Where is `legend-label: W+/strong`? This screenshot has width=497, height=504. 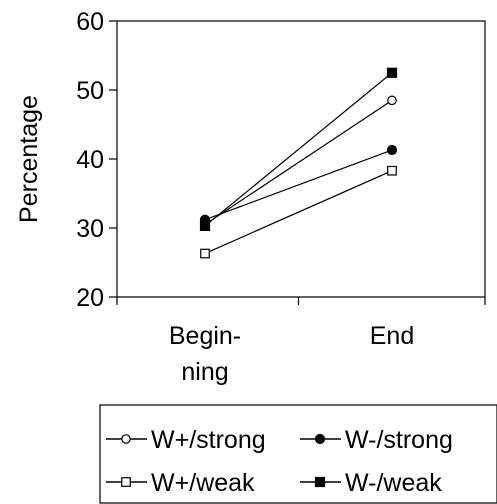
legend-label: W+/strong is located at coordinates (208, 440).